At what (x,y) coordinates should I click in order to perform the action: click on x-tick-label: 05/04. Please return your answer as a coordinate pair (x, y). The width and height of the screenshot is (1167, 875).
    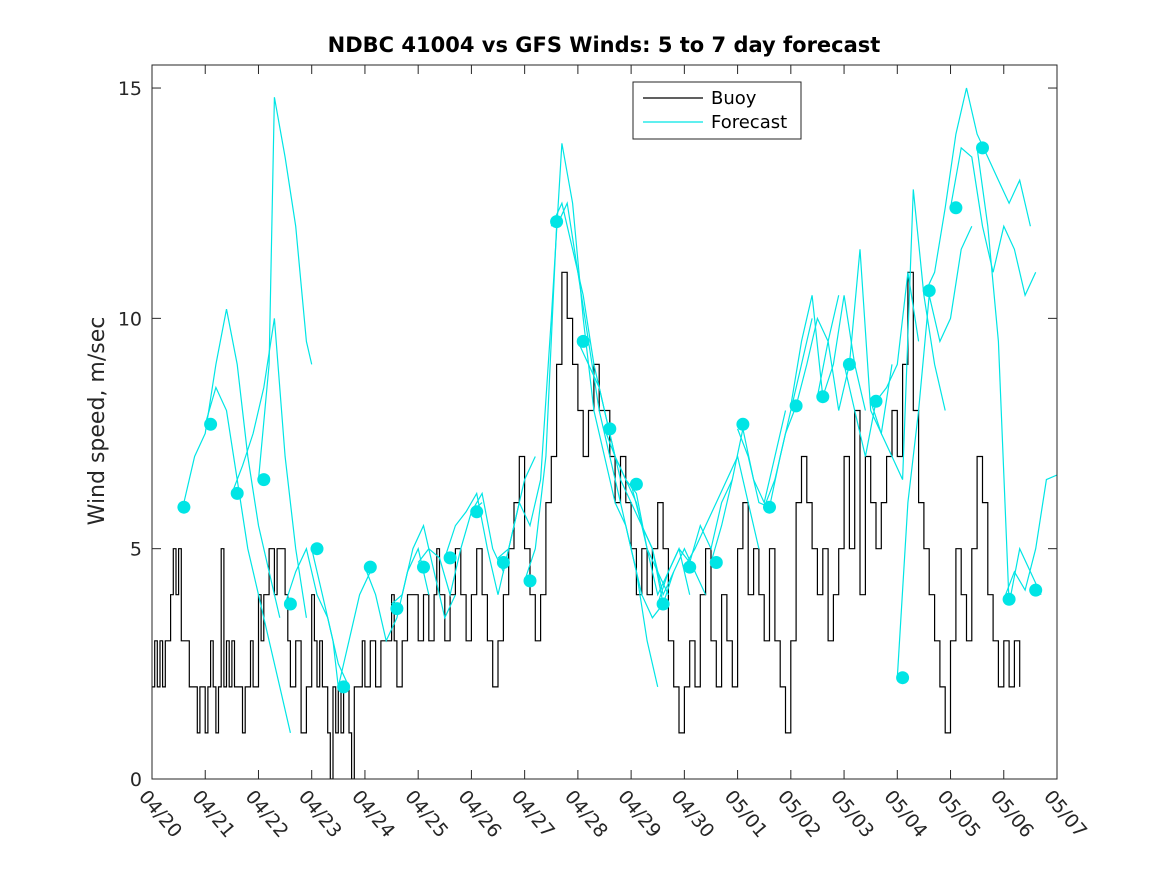
    Looking at the image, I should click on (905, 814).